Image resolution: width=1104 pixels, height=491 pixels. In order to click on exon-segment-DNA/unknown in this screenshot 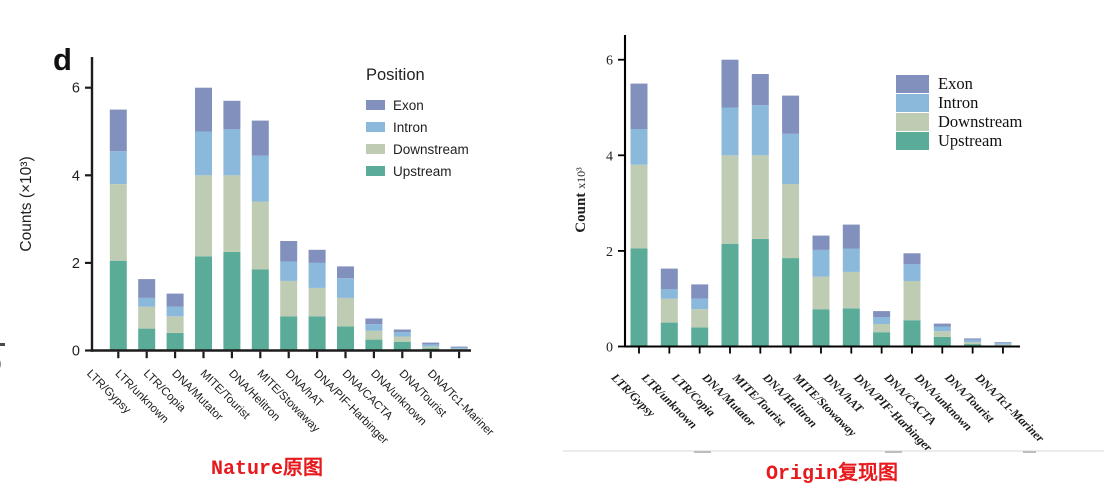, I will do `click(402, 331)`.